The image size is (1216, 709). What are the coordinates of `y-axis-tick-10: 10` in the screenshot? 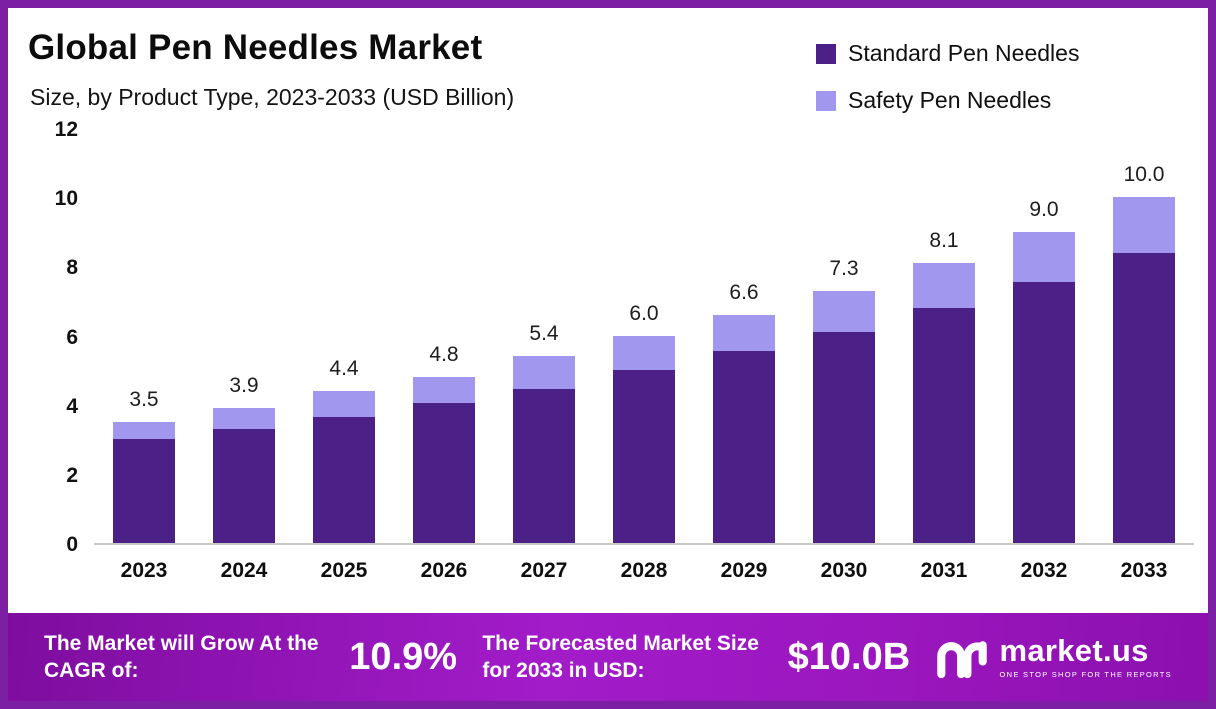 It's located at (66, 199).